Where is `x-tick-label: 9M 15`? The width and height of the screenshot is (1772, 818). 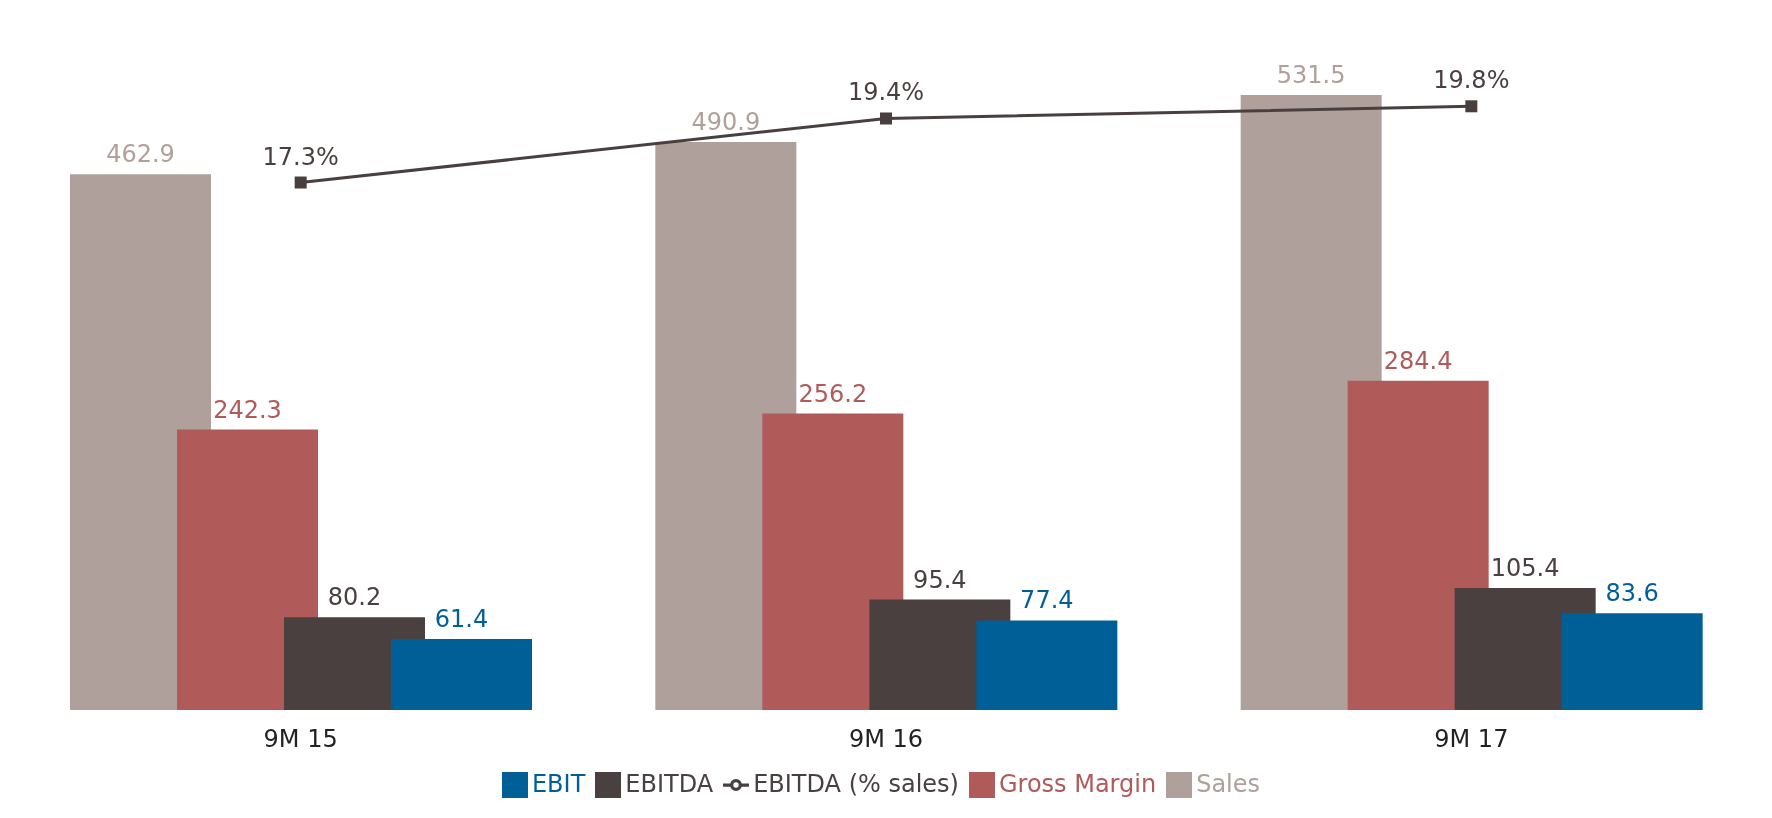 x-tick-label: 9M 15 is located at coordinates (300, 739).